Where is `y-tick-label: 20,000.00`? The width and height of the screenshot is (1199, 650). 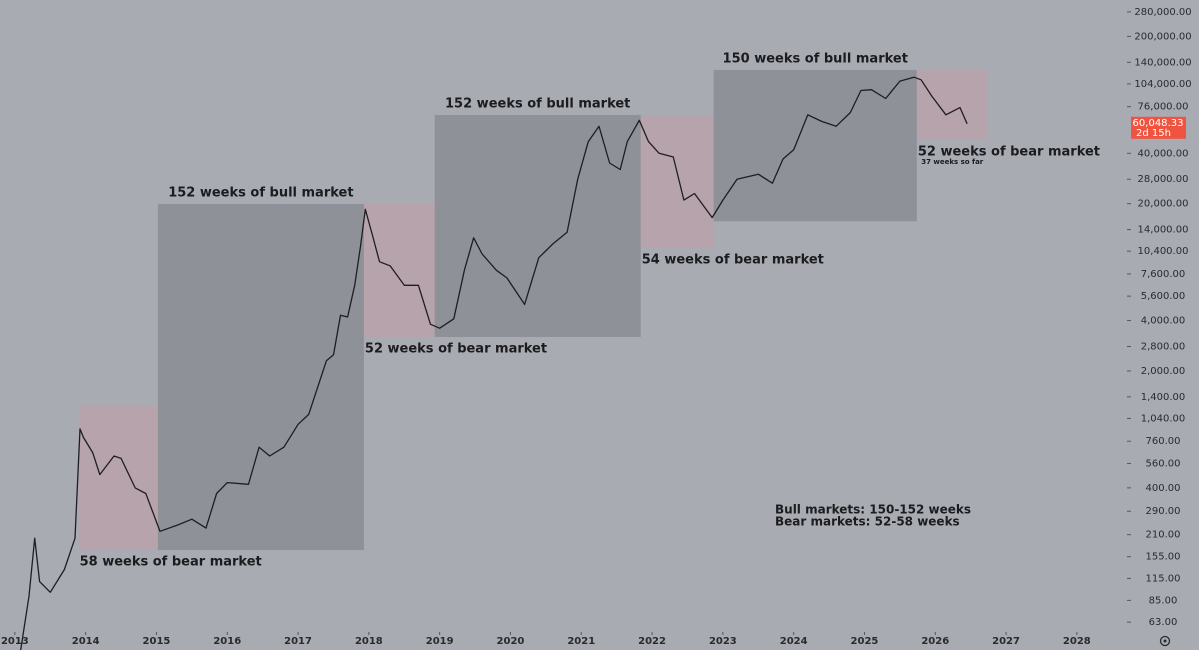
y-tick-label: 20,000.00 is located at coordinates (1163, 204).